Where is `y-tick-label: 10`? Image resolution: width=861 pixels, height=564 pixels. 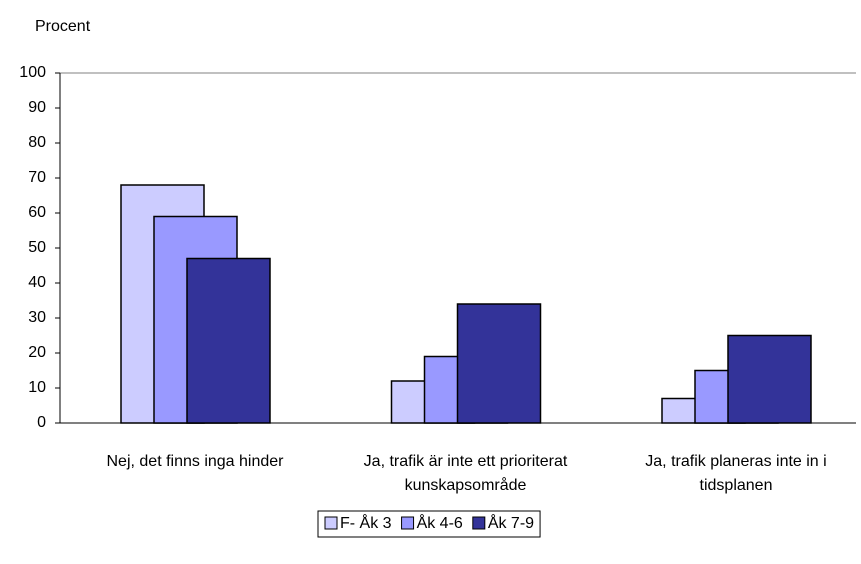
y-tick-label: 10 is located at coordinates (37, 387).